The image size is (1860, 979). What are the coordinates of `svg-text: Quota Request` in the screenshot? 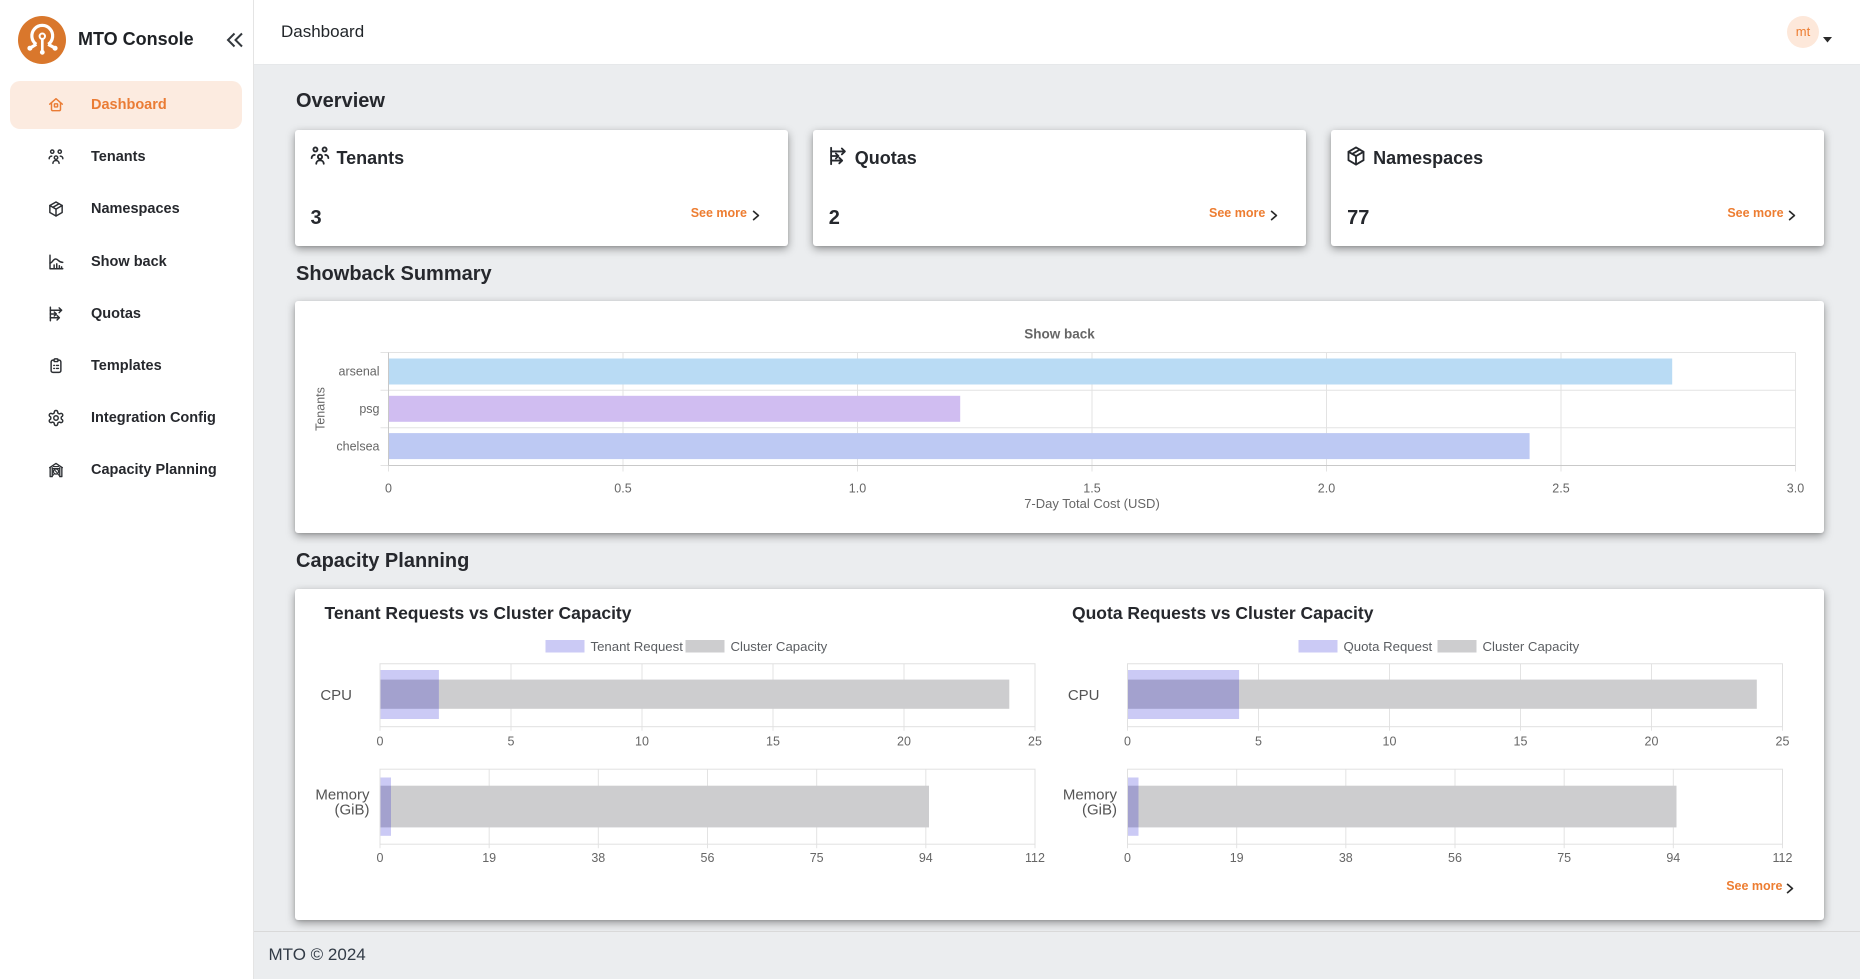 It's located at (1387, 646).